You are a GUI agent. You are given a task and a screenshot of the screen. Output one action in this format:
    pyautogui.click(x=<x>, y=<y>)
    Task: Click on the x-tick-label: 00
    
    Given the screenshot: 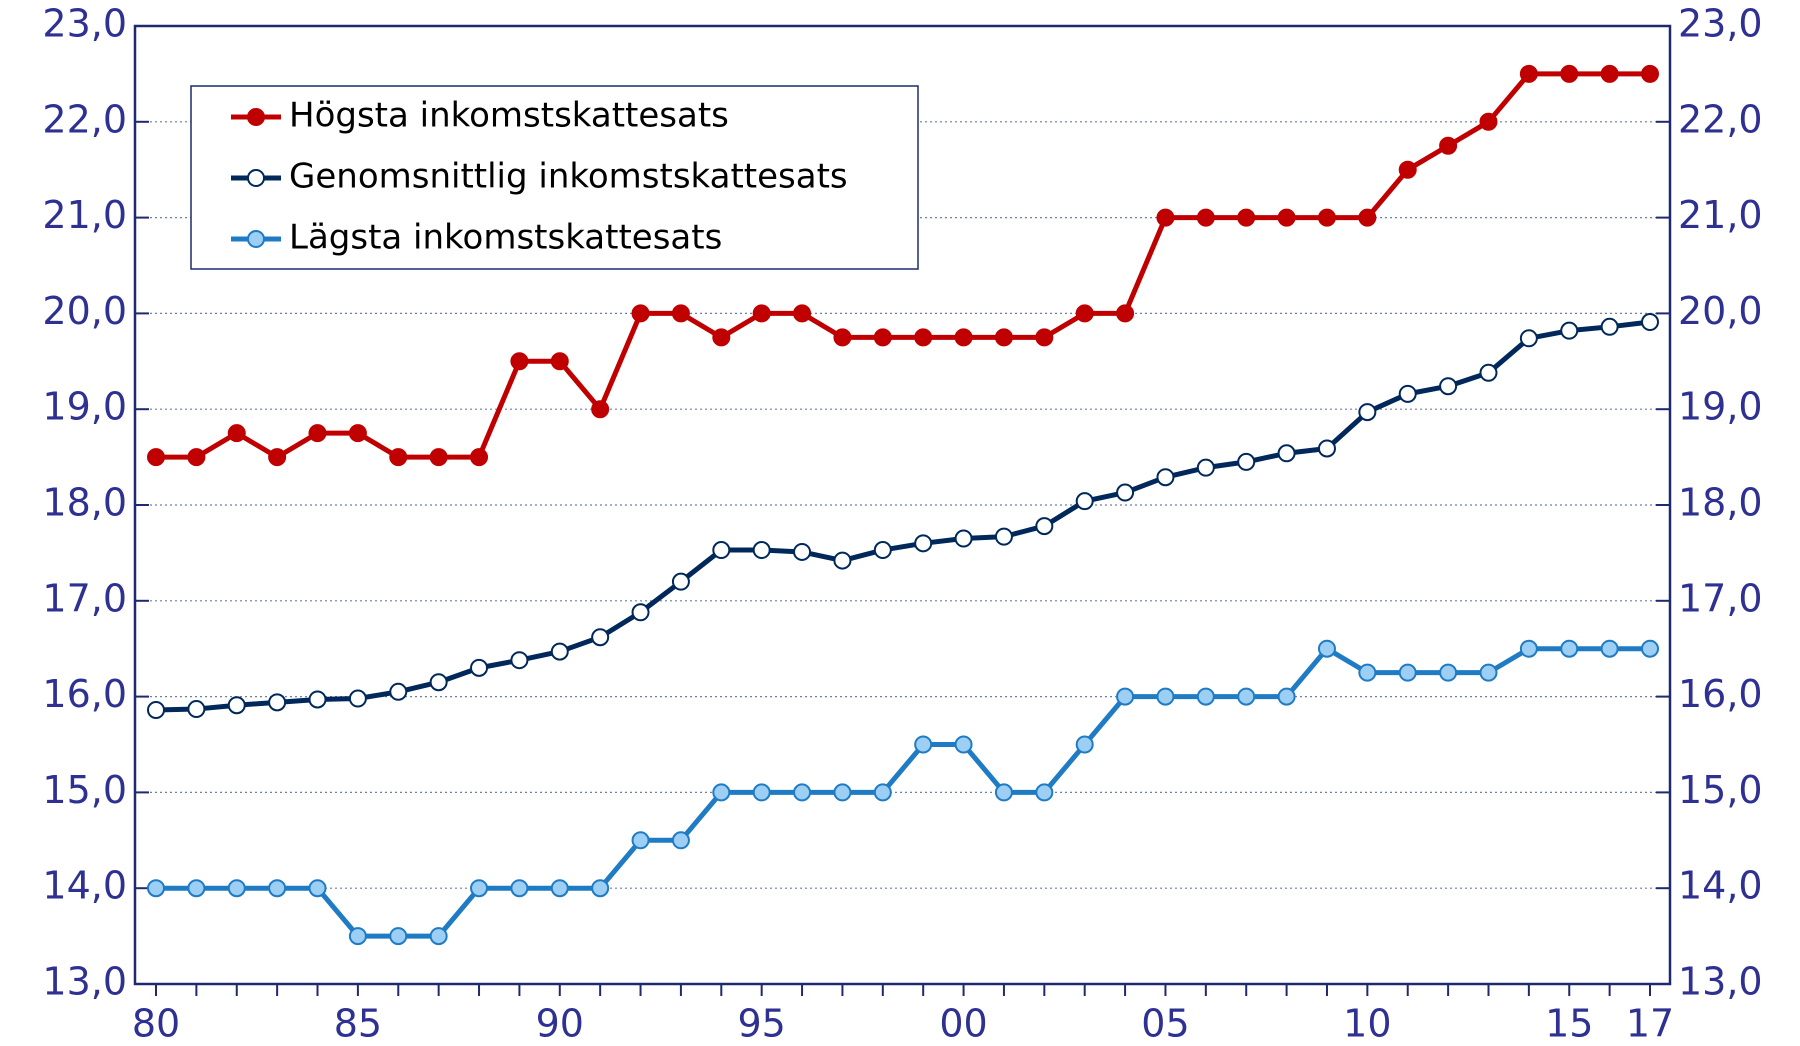 What is the action you would take?
    pyautogui.click(x=963, y=1024)
    